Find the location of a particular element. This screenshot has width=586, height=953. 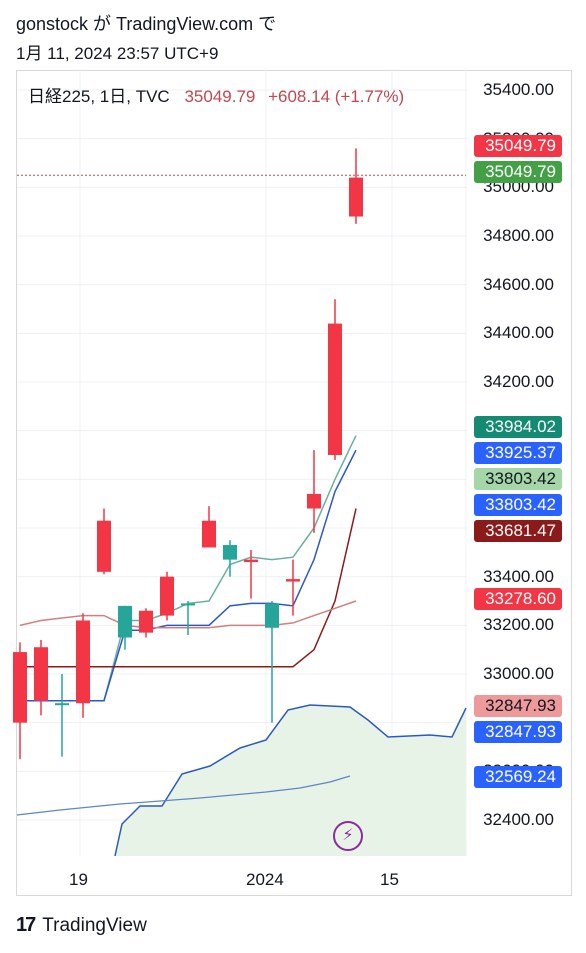

price-badge: 33925.37 is located at coordinates (518, 453).